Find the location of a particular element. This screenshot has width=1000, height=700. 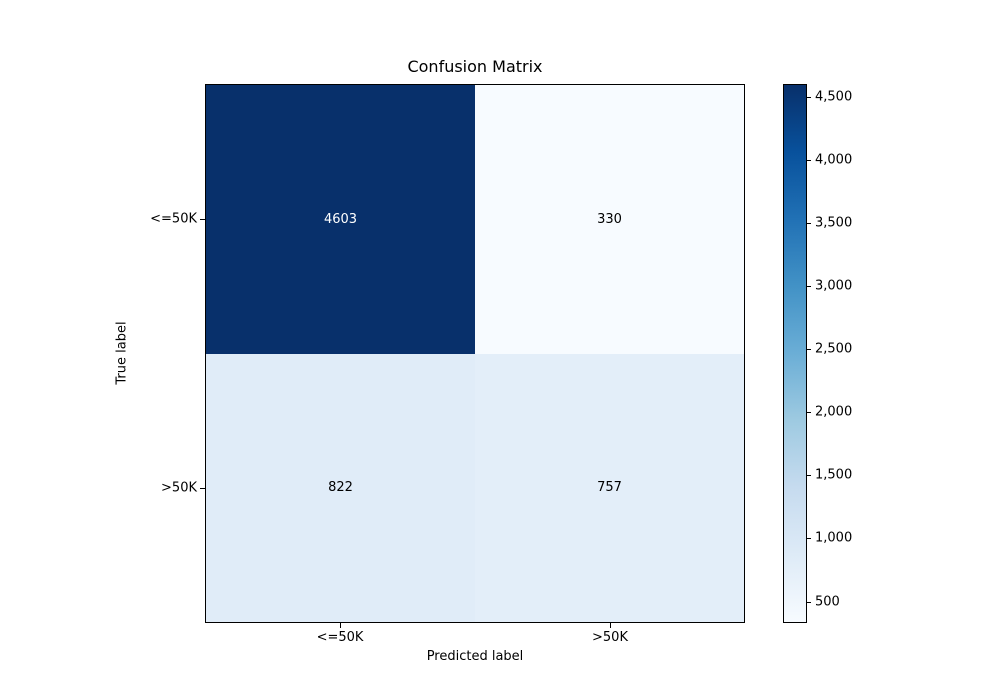

chart-title: Confusion Matrix is located at coordinates (475, 66).